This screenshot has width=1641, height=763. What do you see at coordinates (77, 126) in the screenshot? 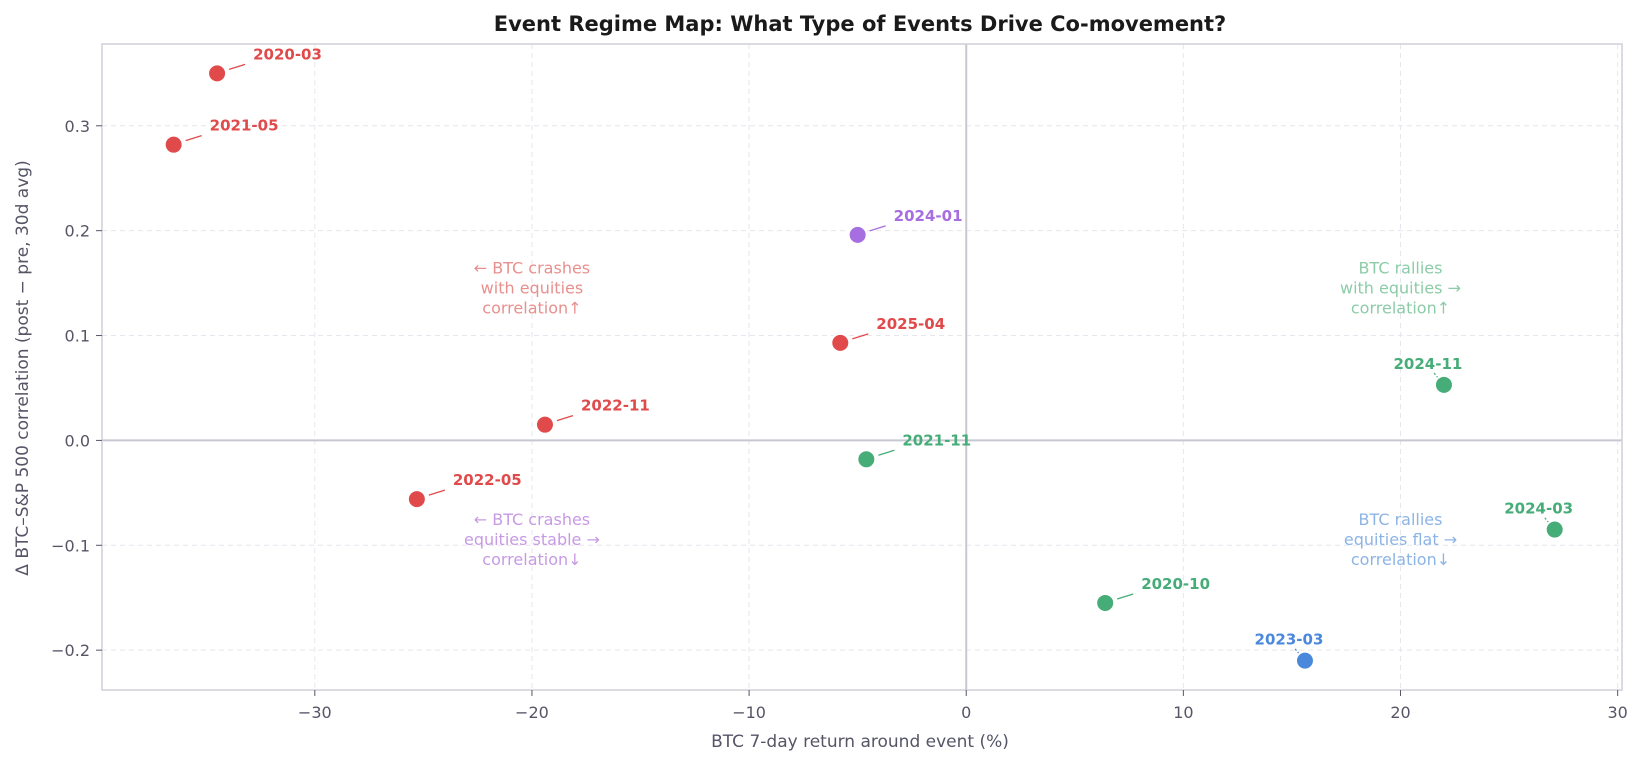
I see `y-tick-label: 0.3` at bounding box center [77, 126].